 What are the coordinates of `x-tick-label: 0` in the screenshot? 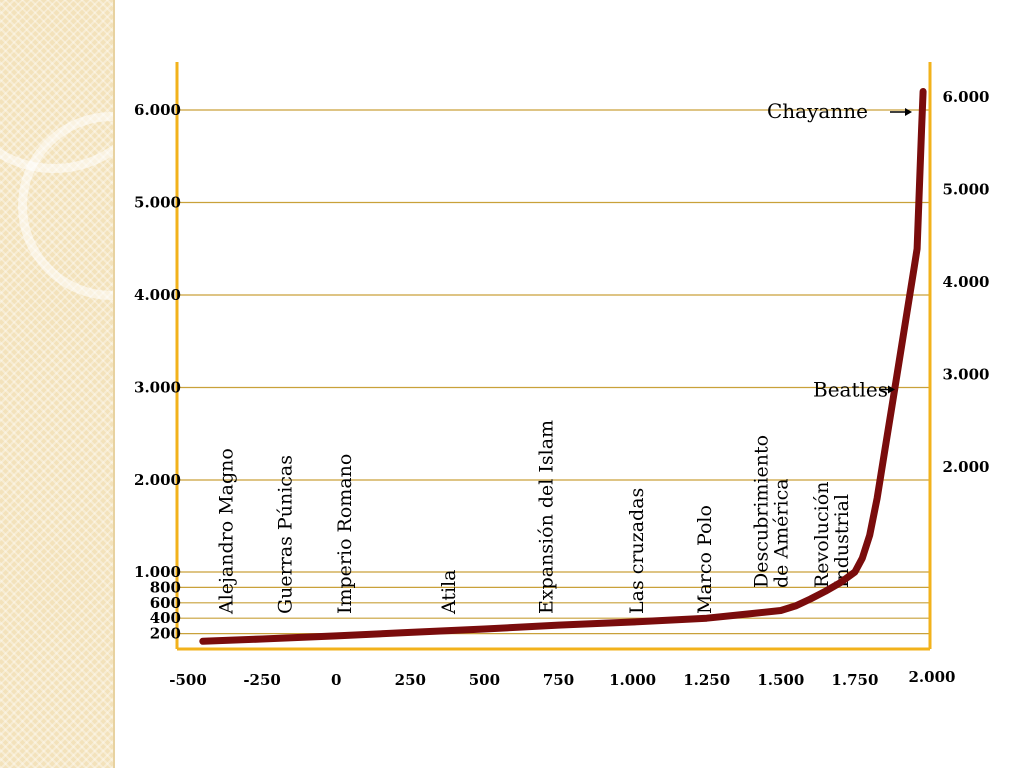 It's located at (336, 680).